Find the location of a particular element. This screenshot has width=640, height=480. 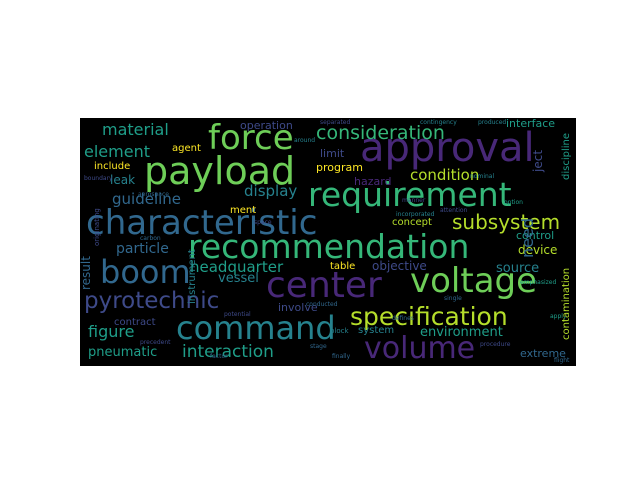

word-condition: condition is located at coordinates (445, 175).